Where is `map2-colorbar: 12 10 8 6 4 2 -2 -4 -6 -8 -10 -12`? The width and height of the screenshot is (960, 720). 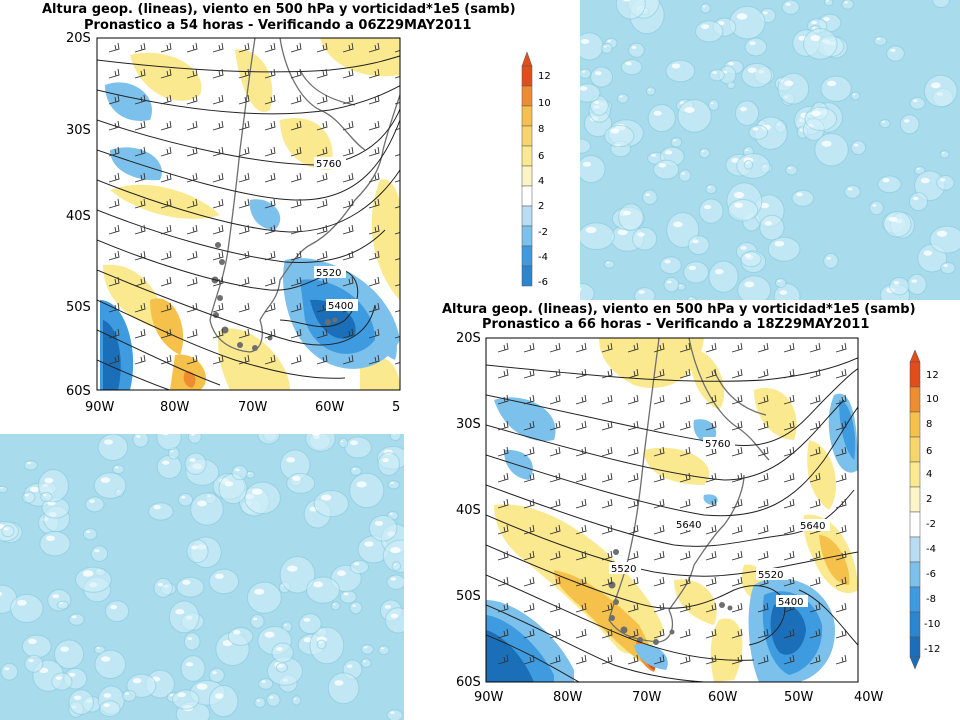 map2-colorbar: 12 10 8 6 4 2 -2 -4 -6 -8 -10 -12 is located at coordinates (924, 509).